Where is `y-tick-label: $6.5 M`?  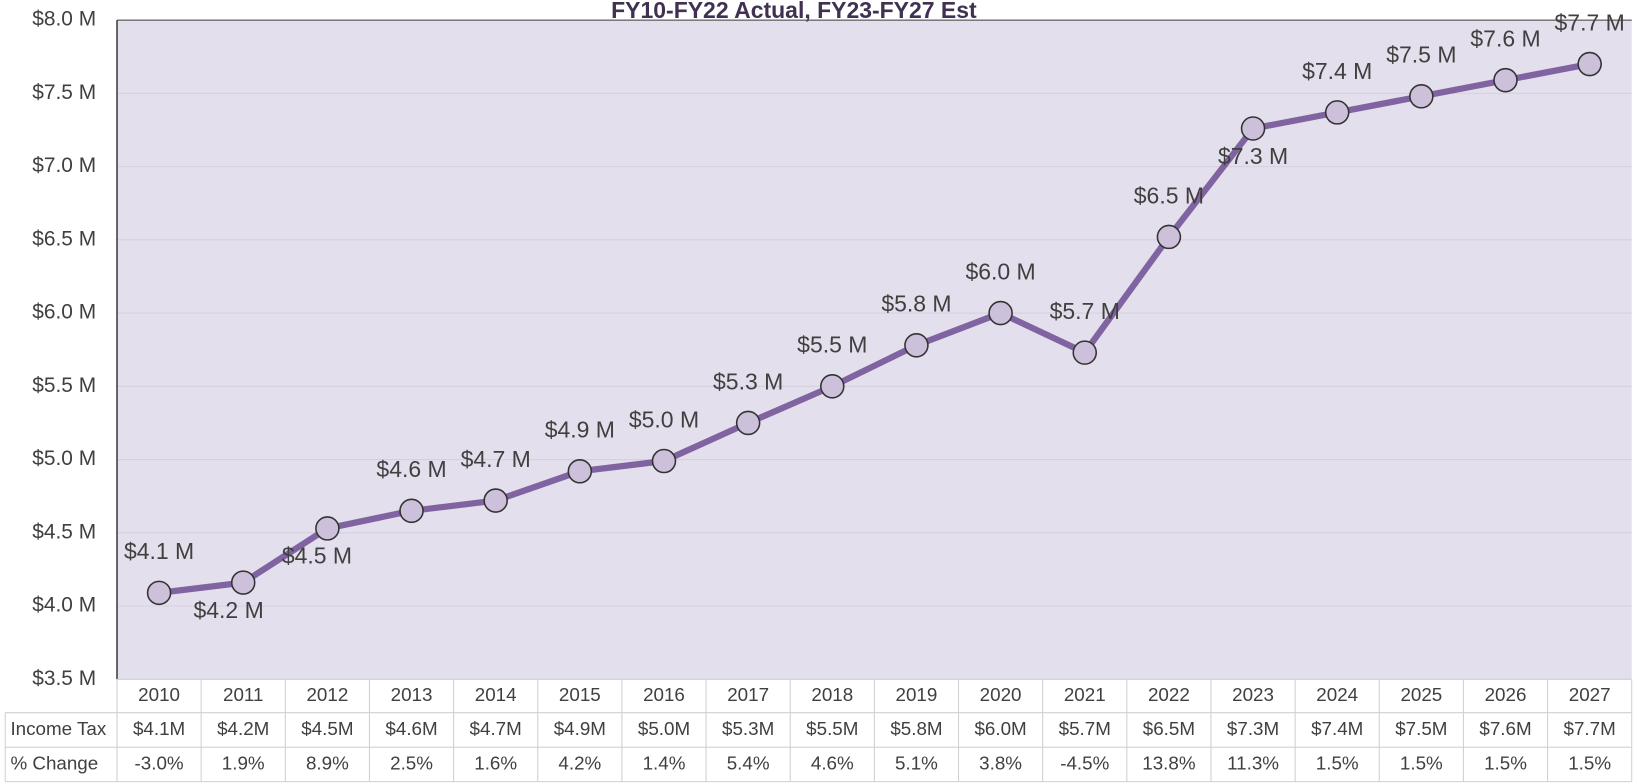
y-tick-label: $6.5 M is located at coordinates (64, 238).